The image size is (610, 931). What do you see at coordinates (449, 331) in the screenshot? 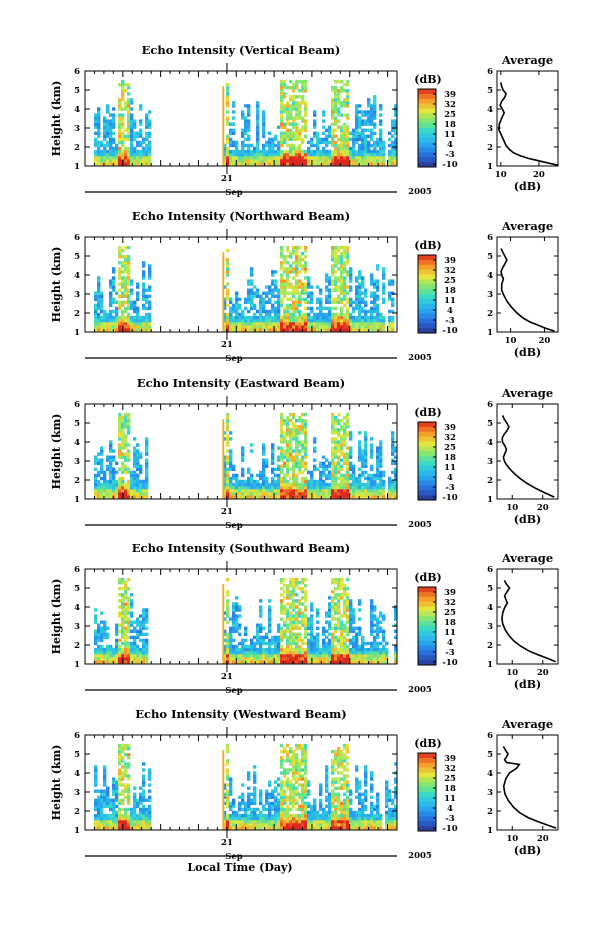
I see `colorbar-tick-label: -10` at bounding box center [449, 331].